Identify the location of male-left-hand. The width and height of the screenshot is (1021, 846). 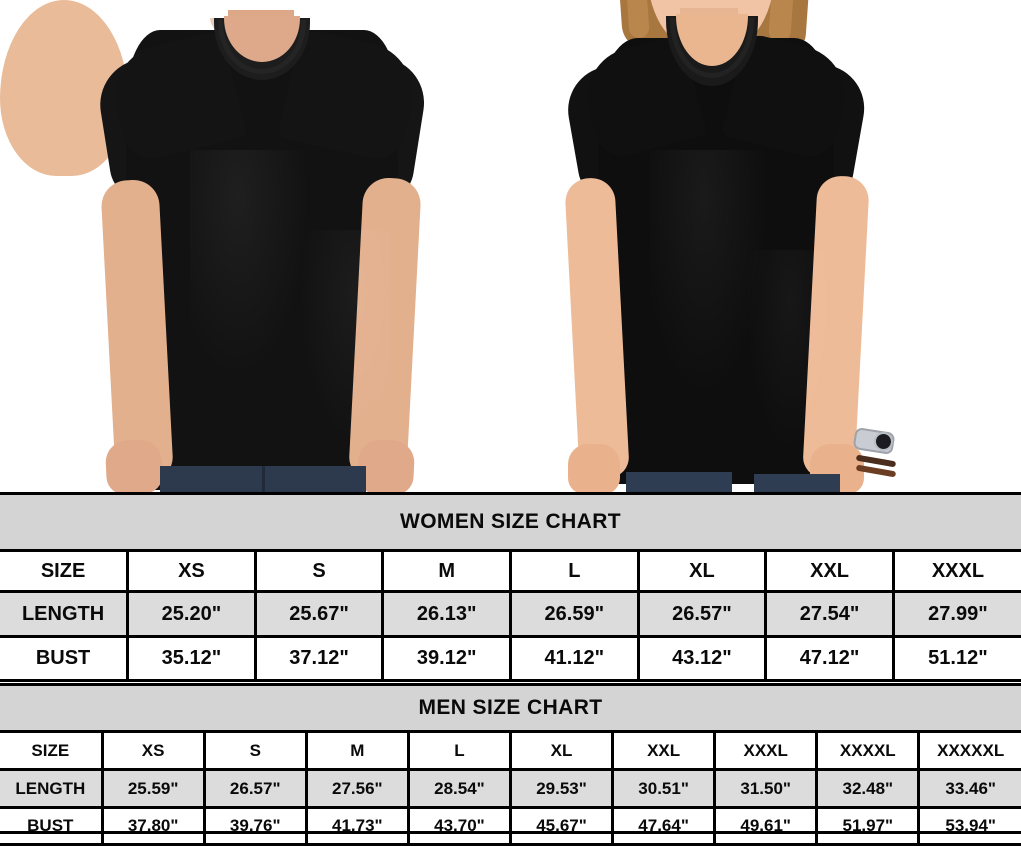
(134, 465).